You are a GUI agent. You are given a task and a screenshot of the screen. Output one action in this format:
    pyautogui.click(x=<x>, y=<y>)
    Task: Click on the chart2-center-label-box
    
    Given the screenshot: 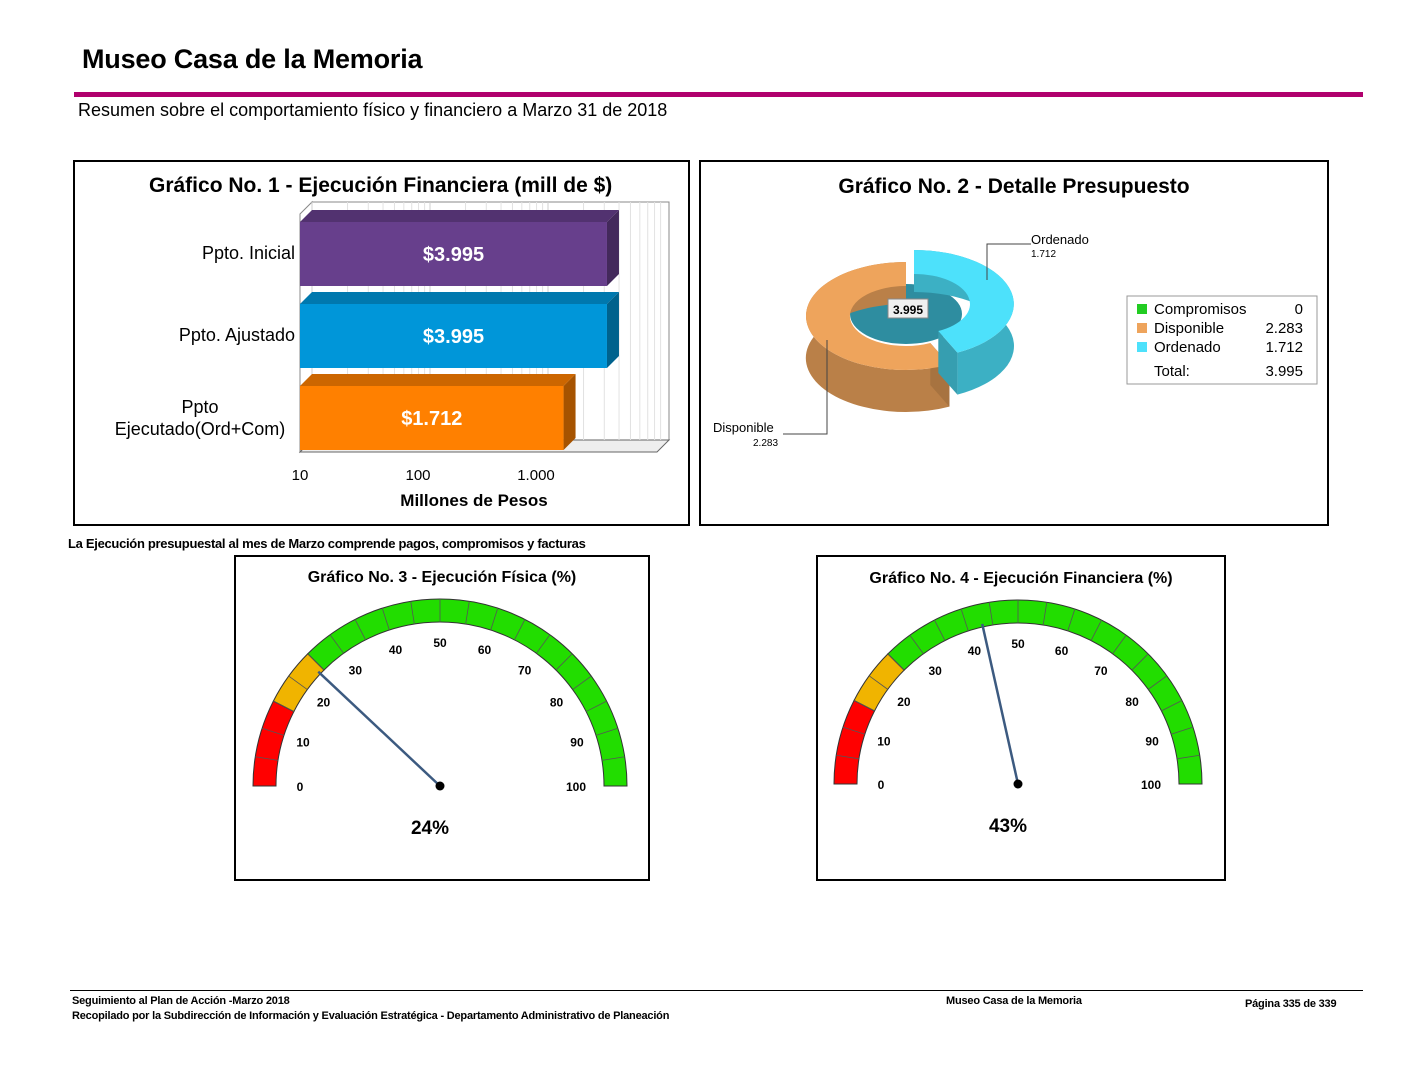 What is the action you would take?
    pyautogui.click(x=908, y=308)
    